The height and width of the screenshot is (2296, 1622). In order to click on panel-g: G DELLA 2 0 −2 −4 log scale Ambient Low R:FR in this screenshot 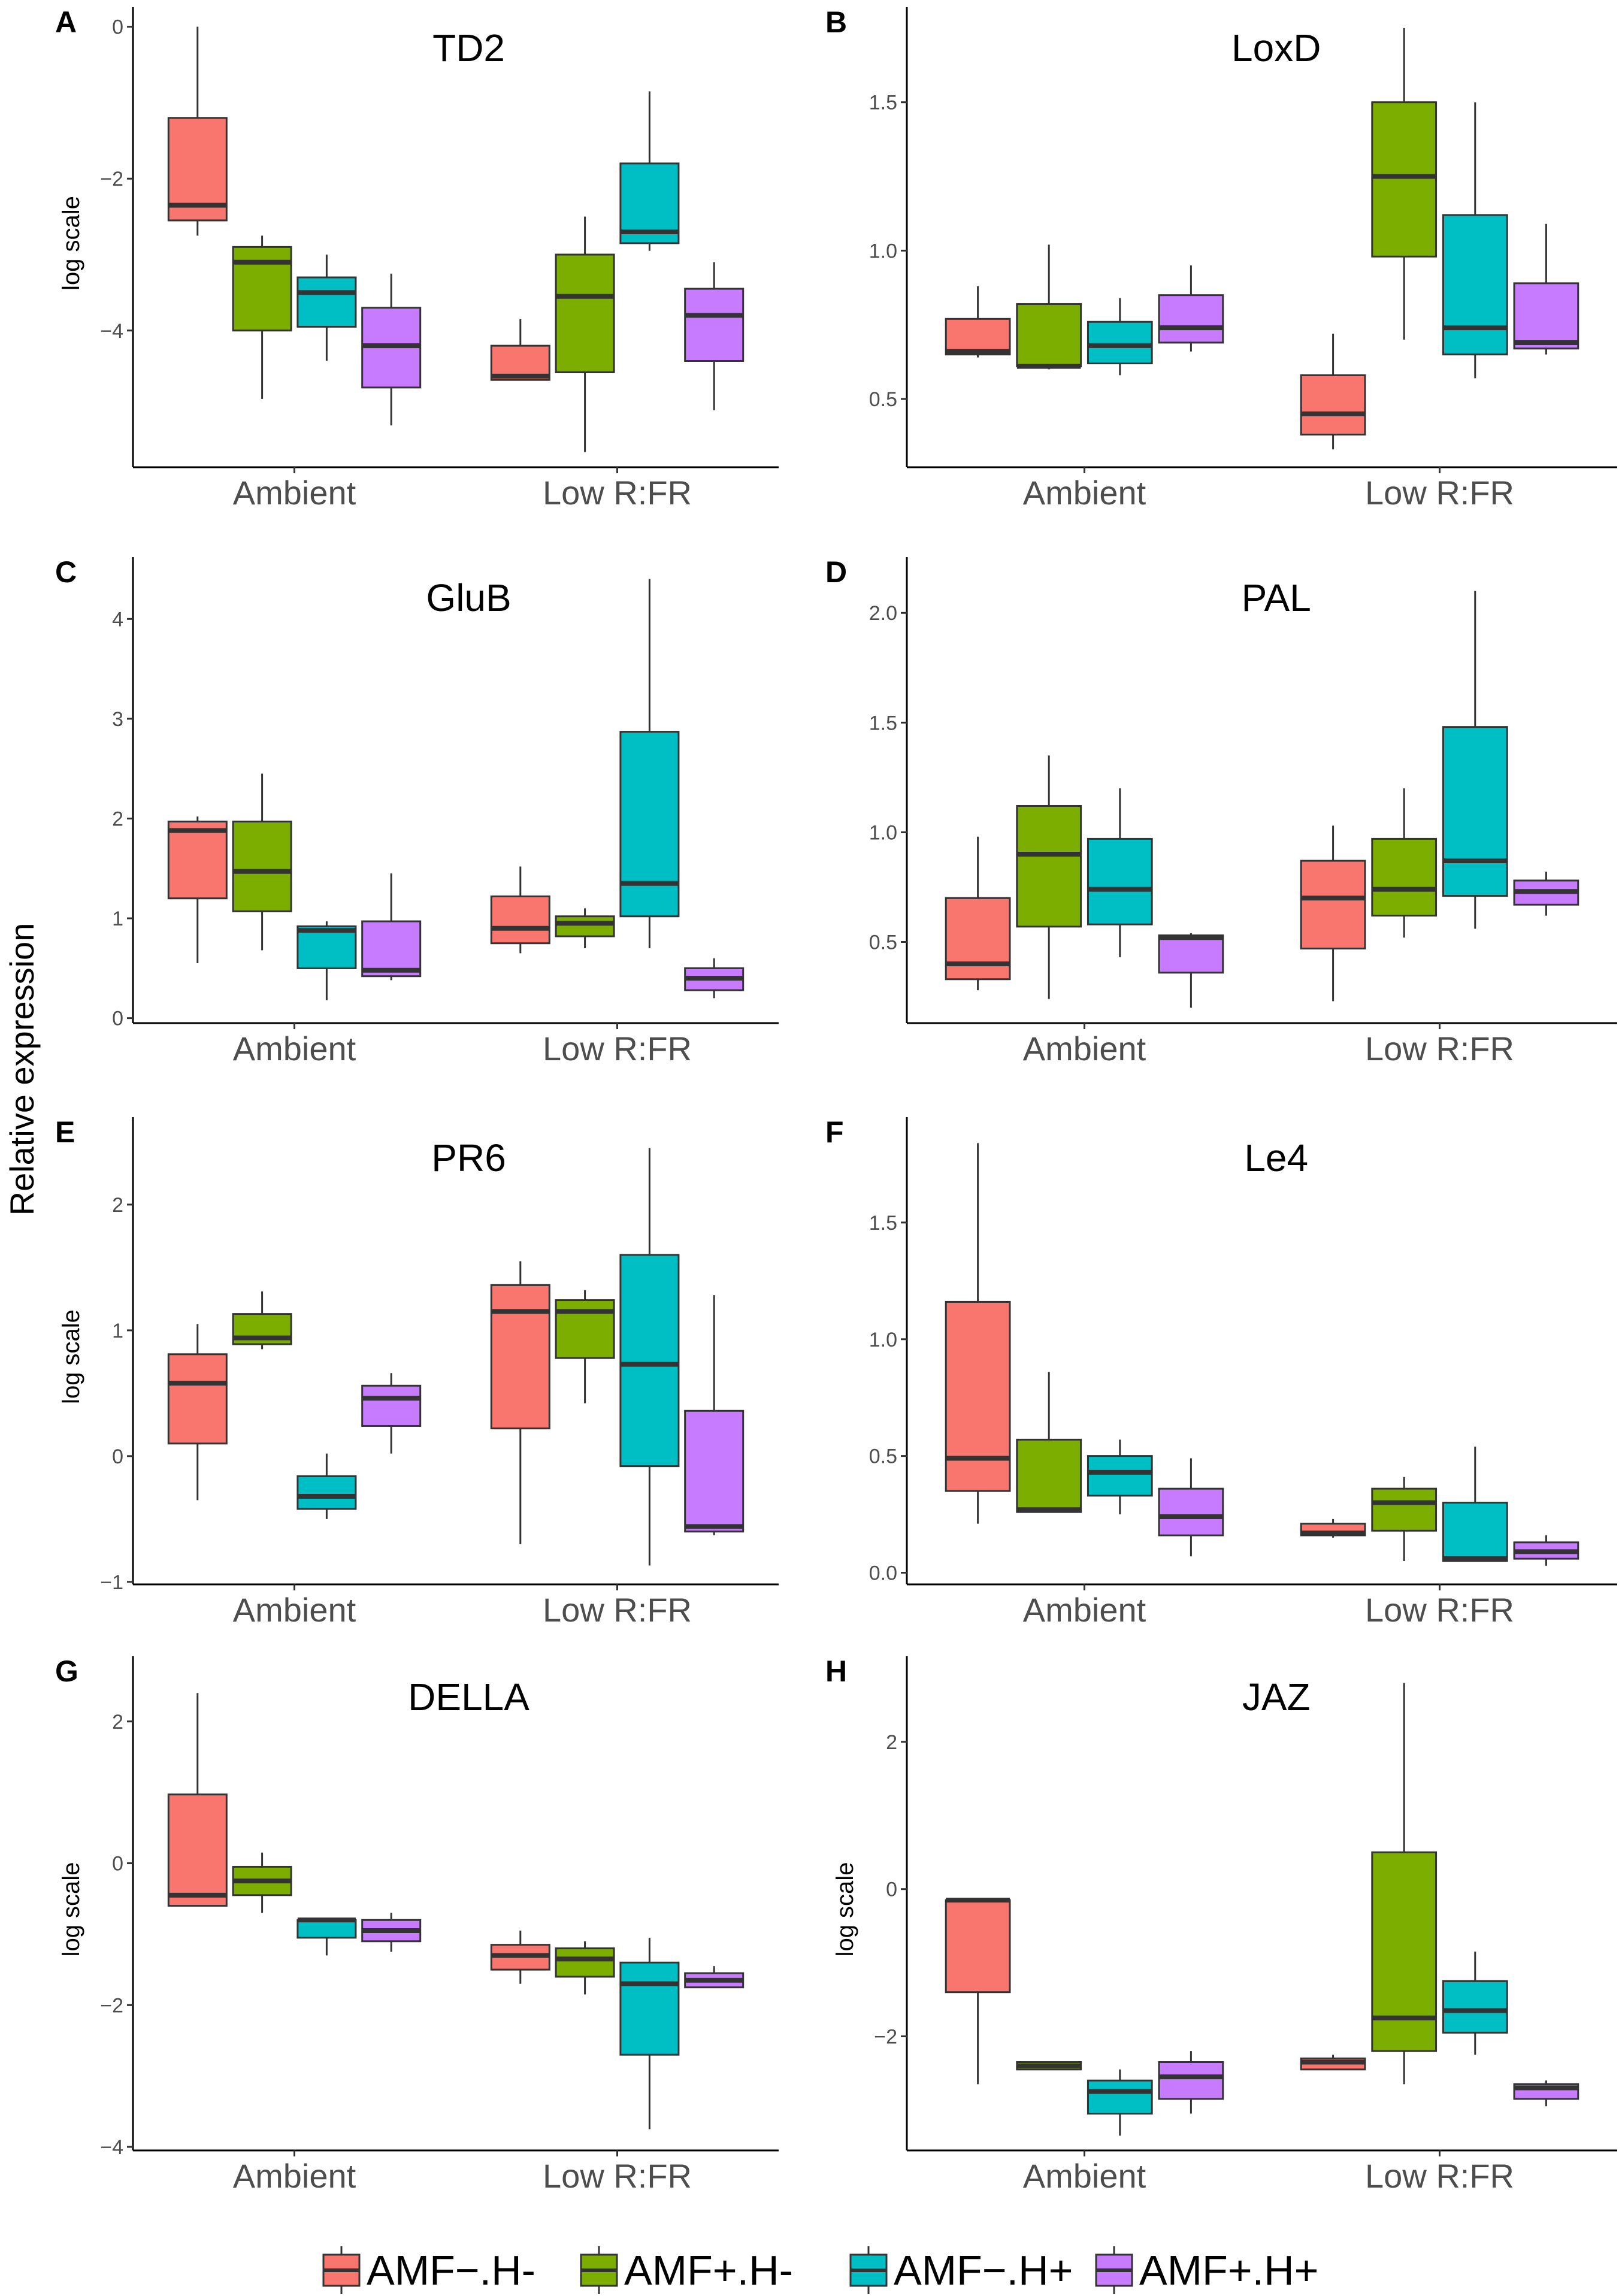, I will do `click(417, 1924)`.